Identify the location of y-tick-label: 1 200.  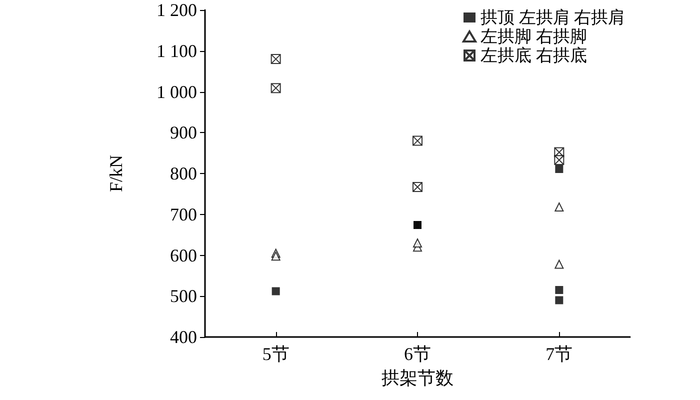
(176, 10).